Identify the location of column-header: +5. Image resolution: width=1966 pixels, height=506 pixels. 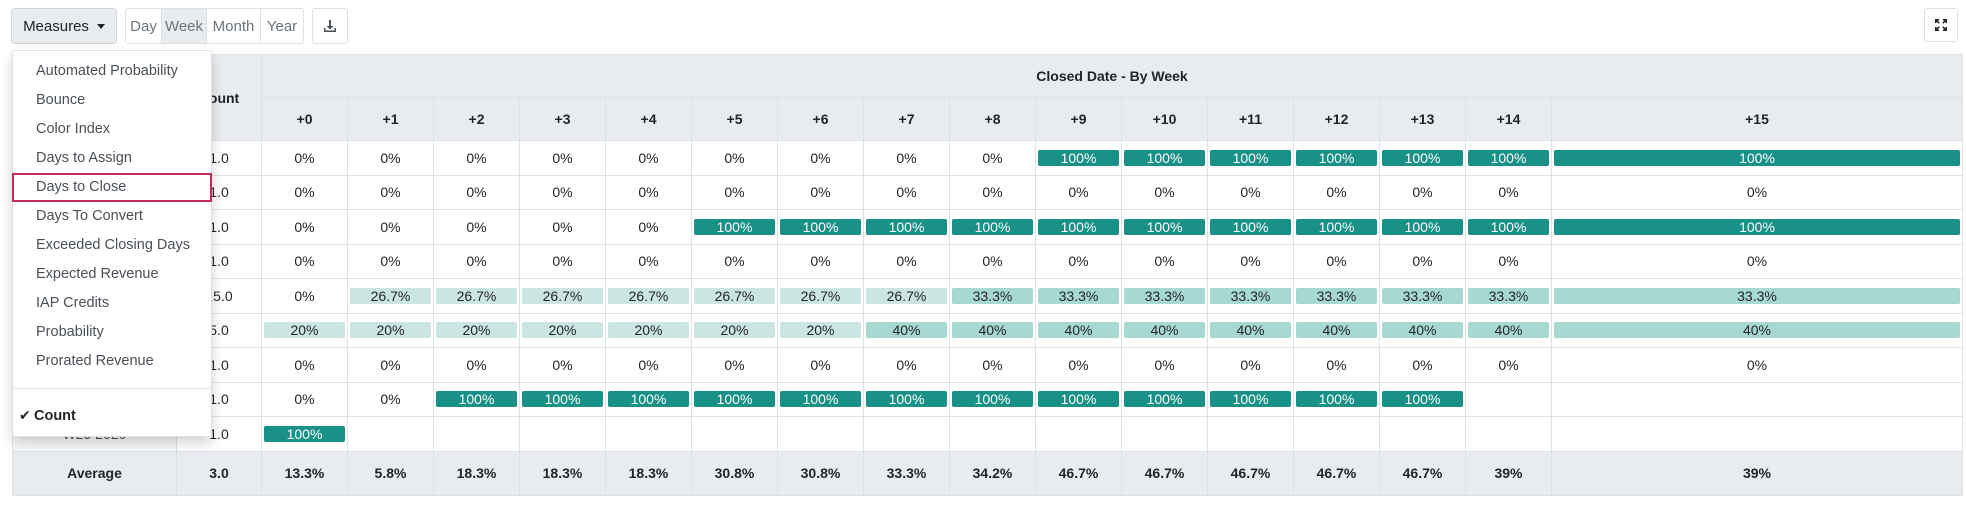
(734, 119).